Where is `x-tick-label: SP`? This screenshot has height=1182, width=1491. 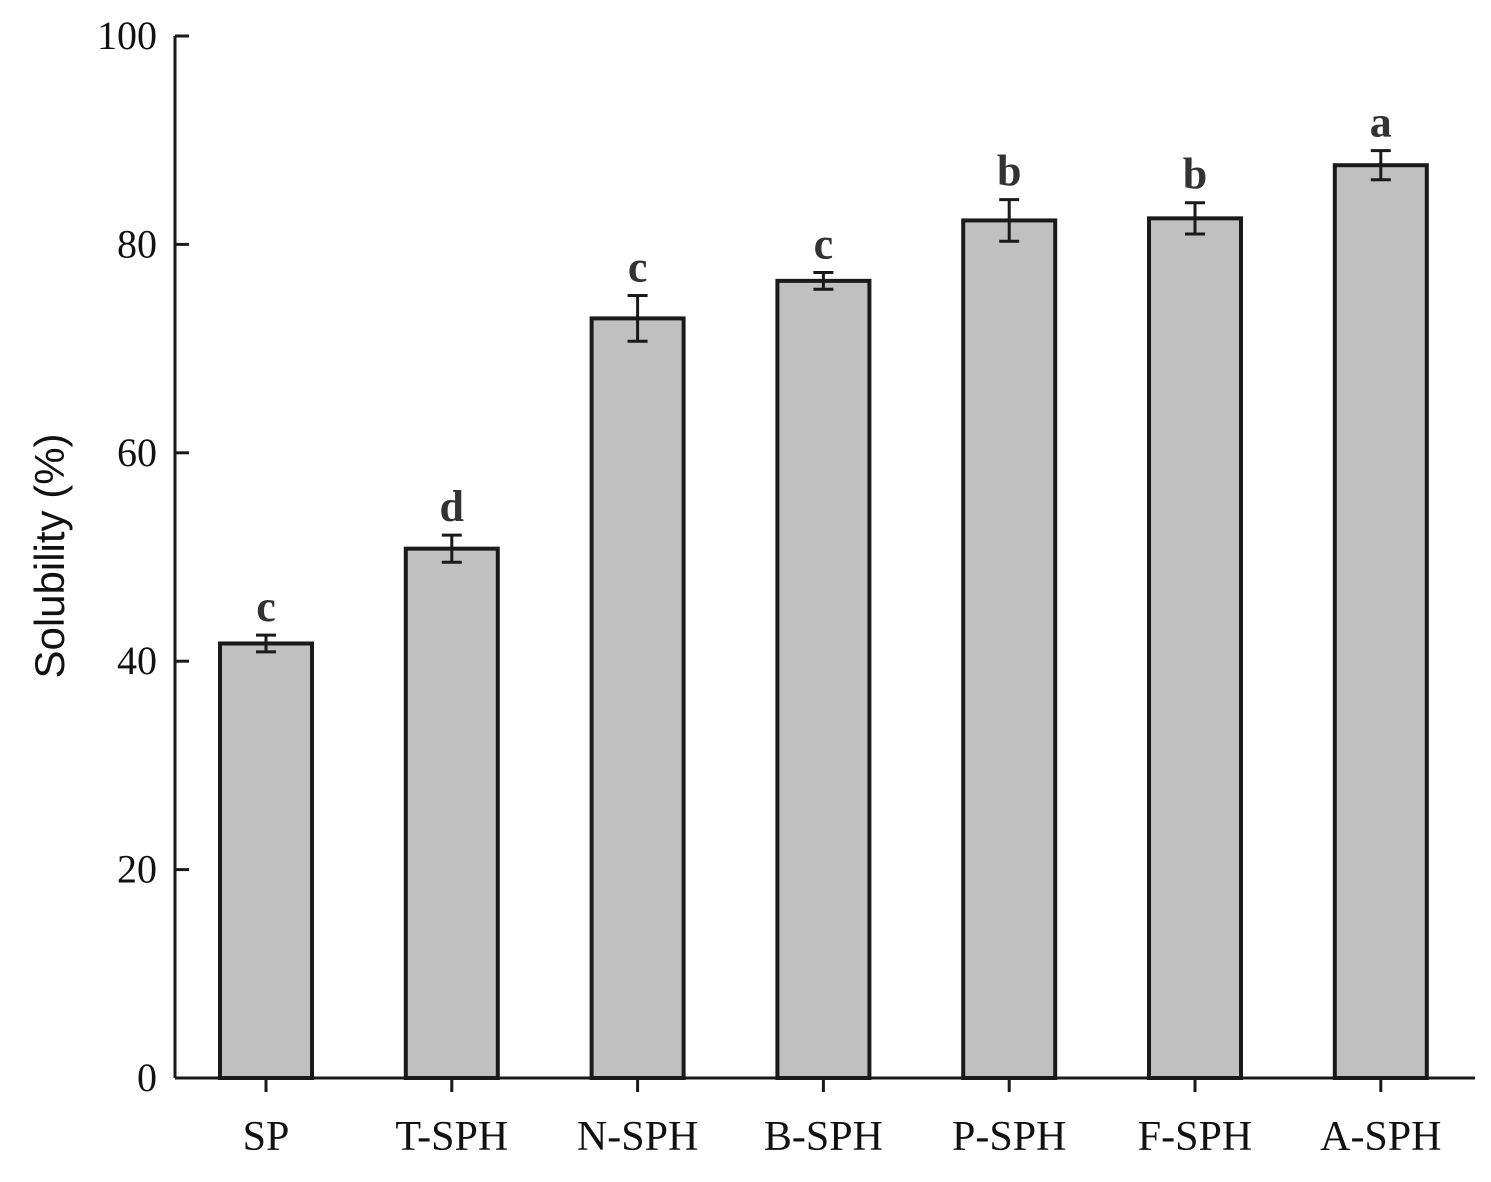 x-tick-label: SP is located at coordinates (266, 1137).